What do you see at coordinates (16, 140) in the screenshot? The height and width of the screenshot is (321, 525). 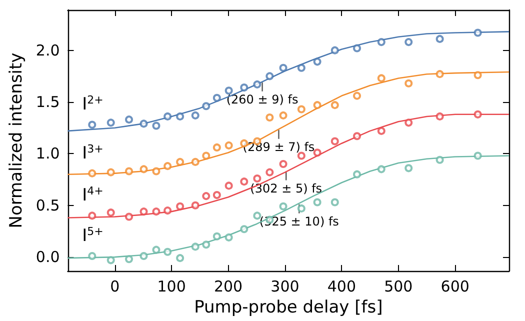 I see `y-axis-title: Normalized intensity` at bounding box center [16, 140].